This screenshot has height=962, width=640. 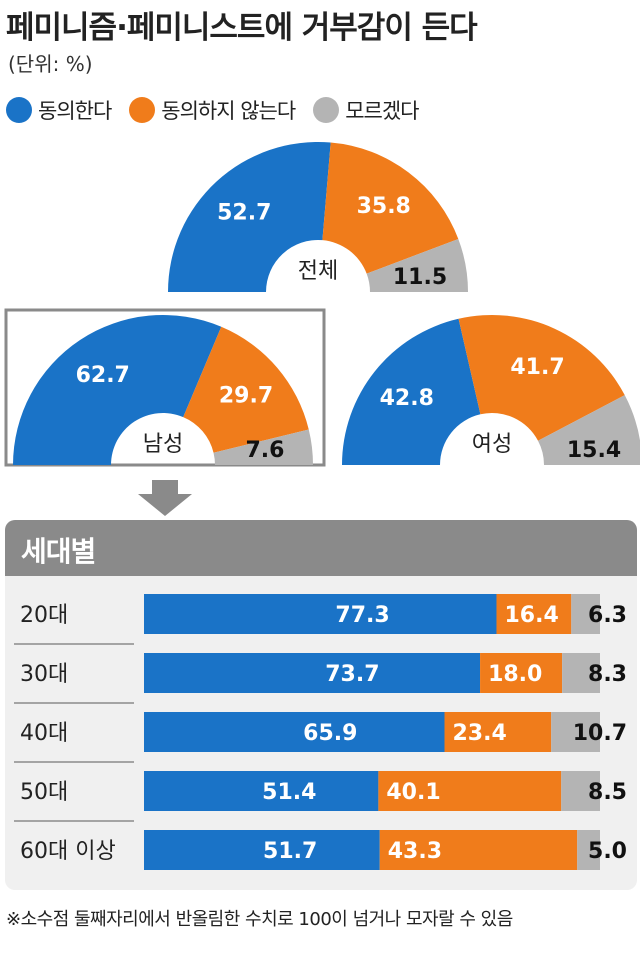 What do you see at coordinates (44, 733) in the screenshot?
I see `bar-category-label: 40대` at bounding box center [44, 733].